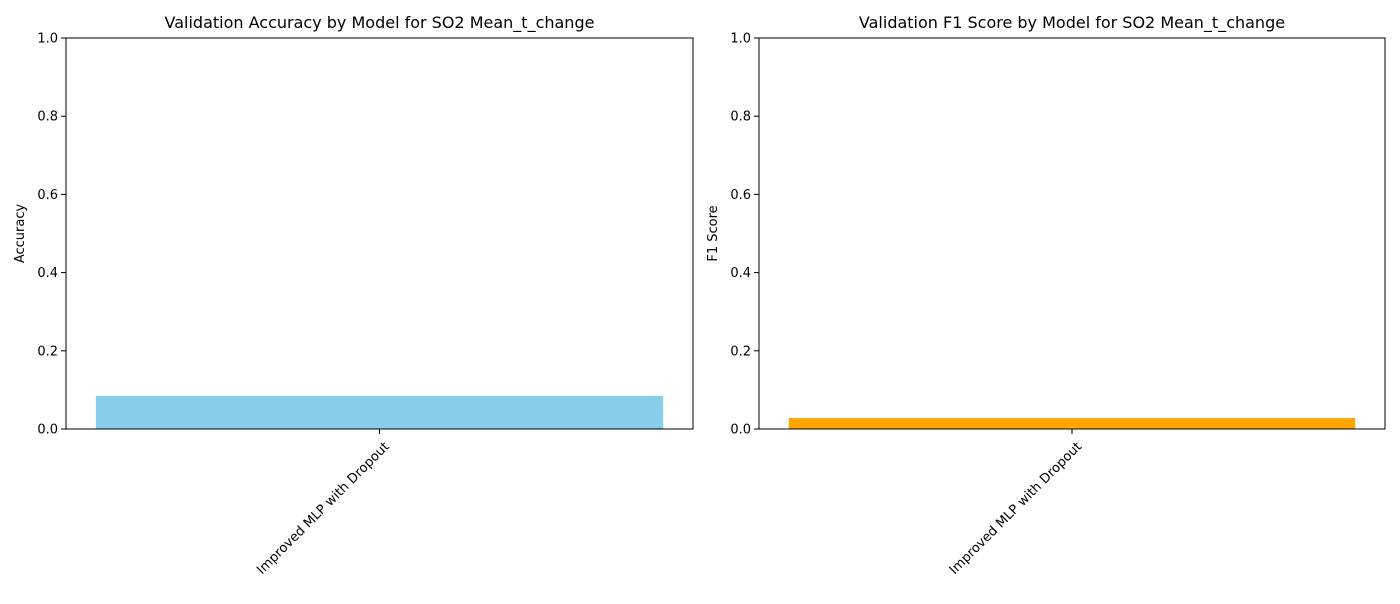 The image size is (1400, 604). What do you see at coordinates (20, 234) in the screenshot?
I see `y-axis-label: Accuracy` at bounding box center [20, 234].